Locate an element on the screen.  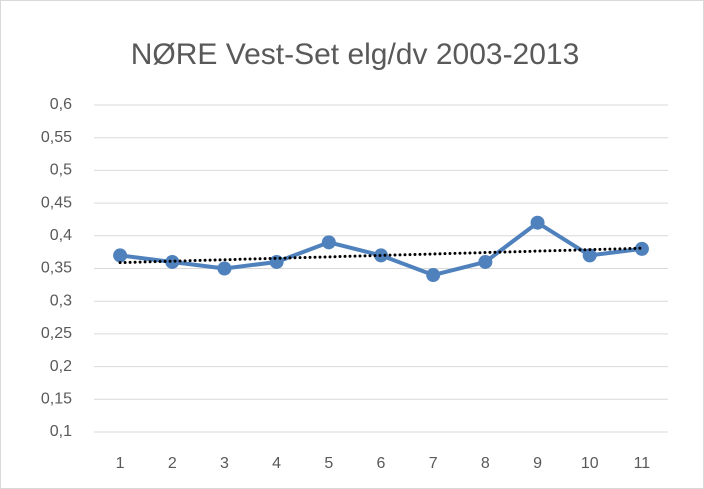
y-tick-label: 0,25 is located at coordinates (56, 333).